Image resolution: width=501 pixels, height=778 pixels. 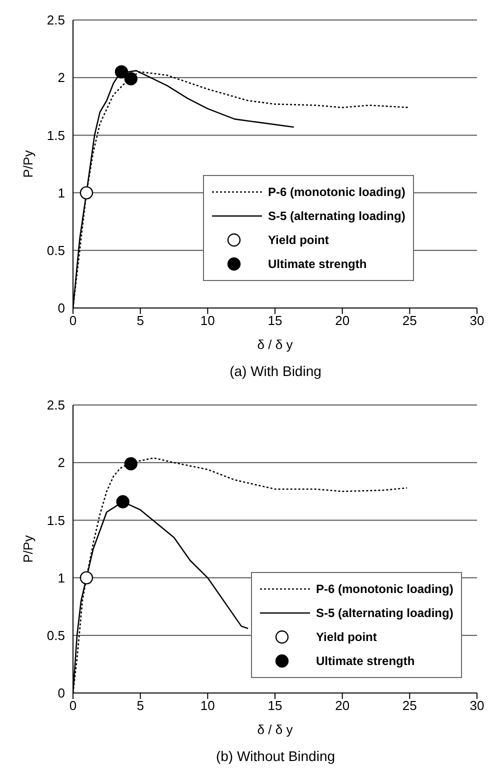 What do you see at coordinates (275, 756) in the screenshot?
I see `text: (b) Without Binding` at bounding box center [275, 756].